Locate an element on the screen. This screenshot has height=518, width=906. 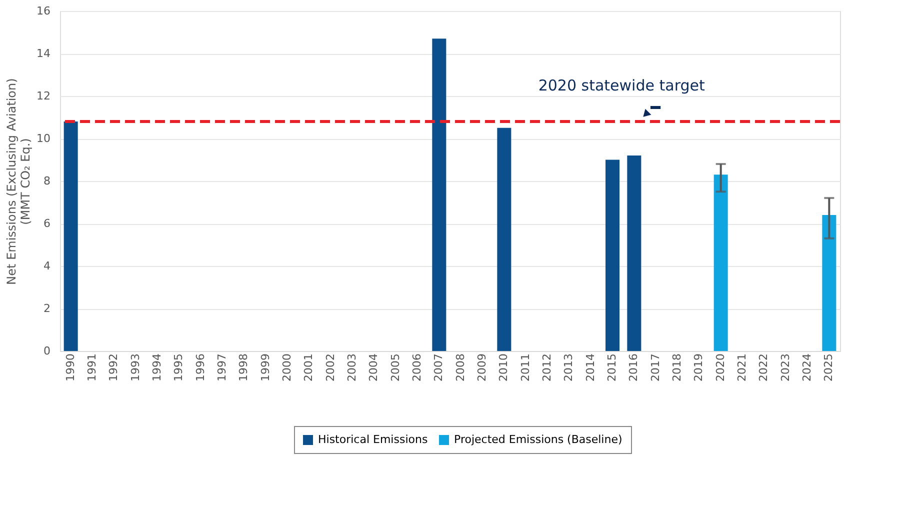
y-tick-label: 16 is located at coordinates (43, 11).